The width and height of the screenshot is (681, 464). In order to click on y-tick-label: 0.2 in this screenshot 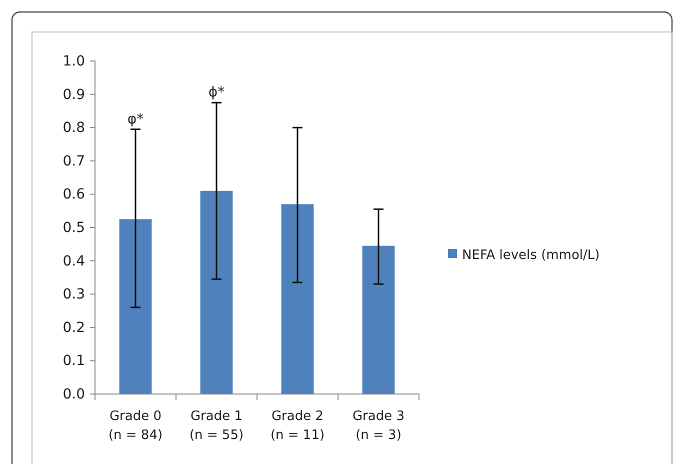, I will do `click(73, 328)`.